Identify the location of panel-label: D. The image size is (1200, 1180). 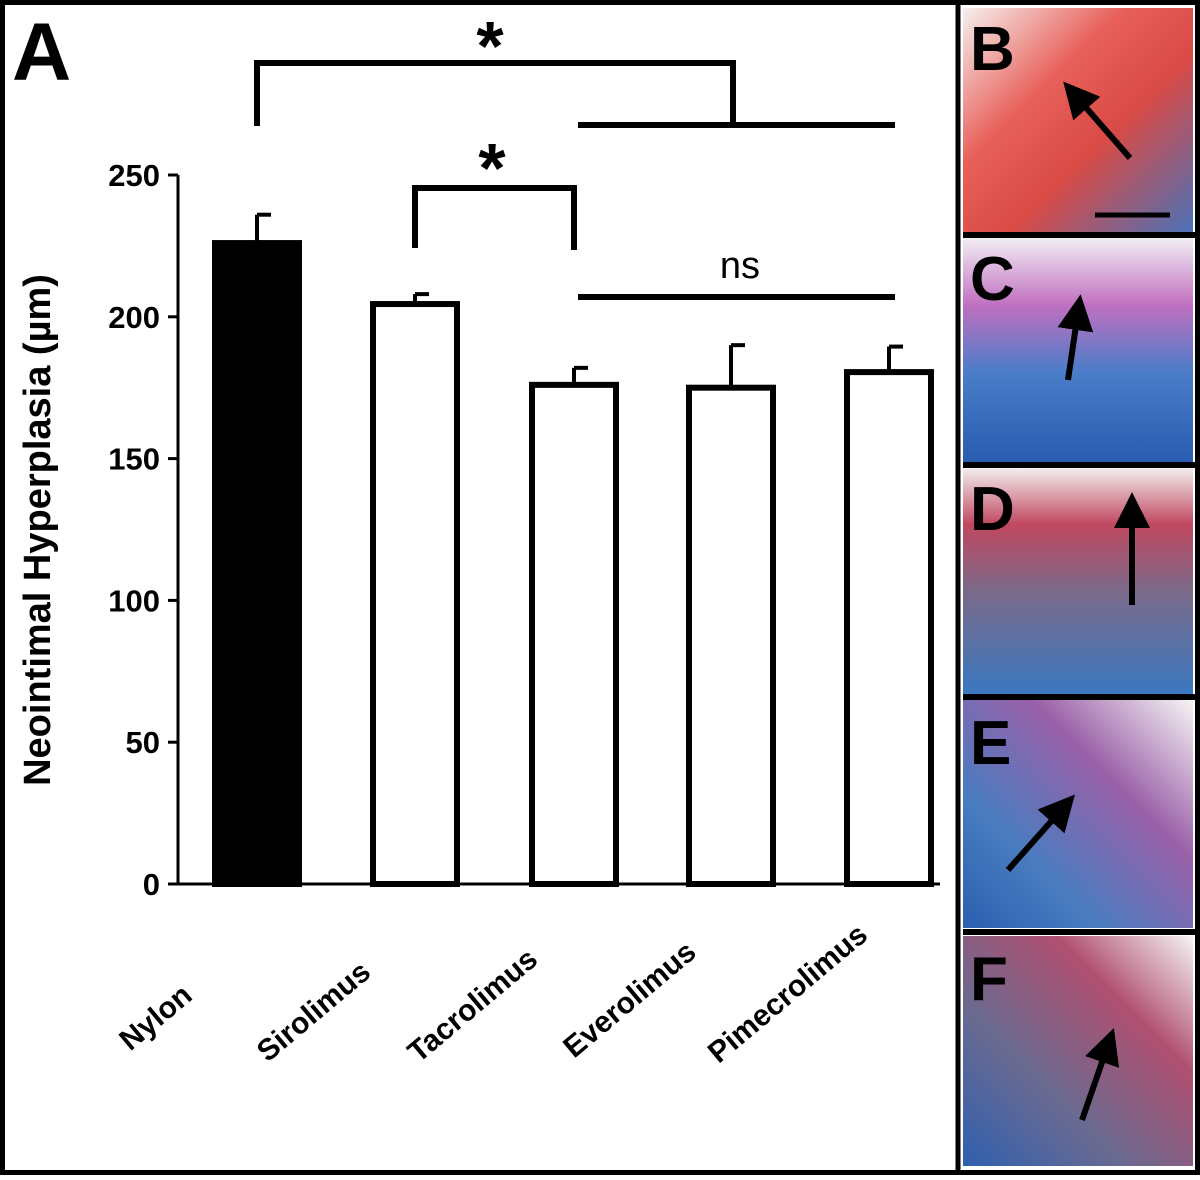
(992, 509).